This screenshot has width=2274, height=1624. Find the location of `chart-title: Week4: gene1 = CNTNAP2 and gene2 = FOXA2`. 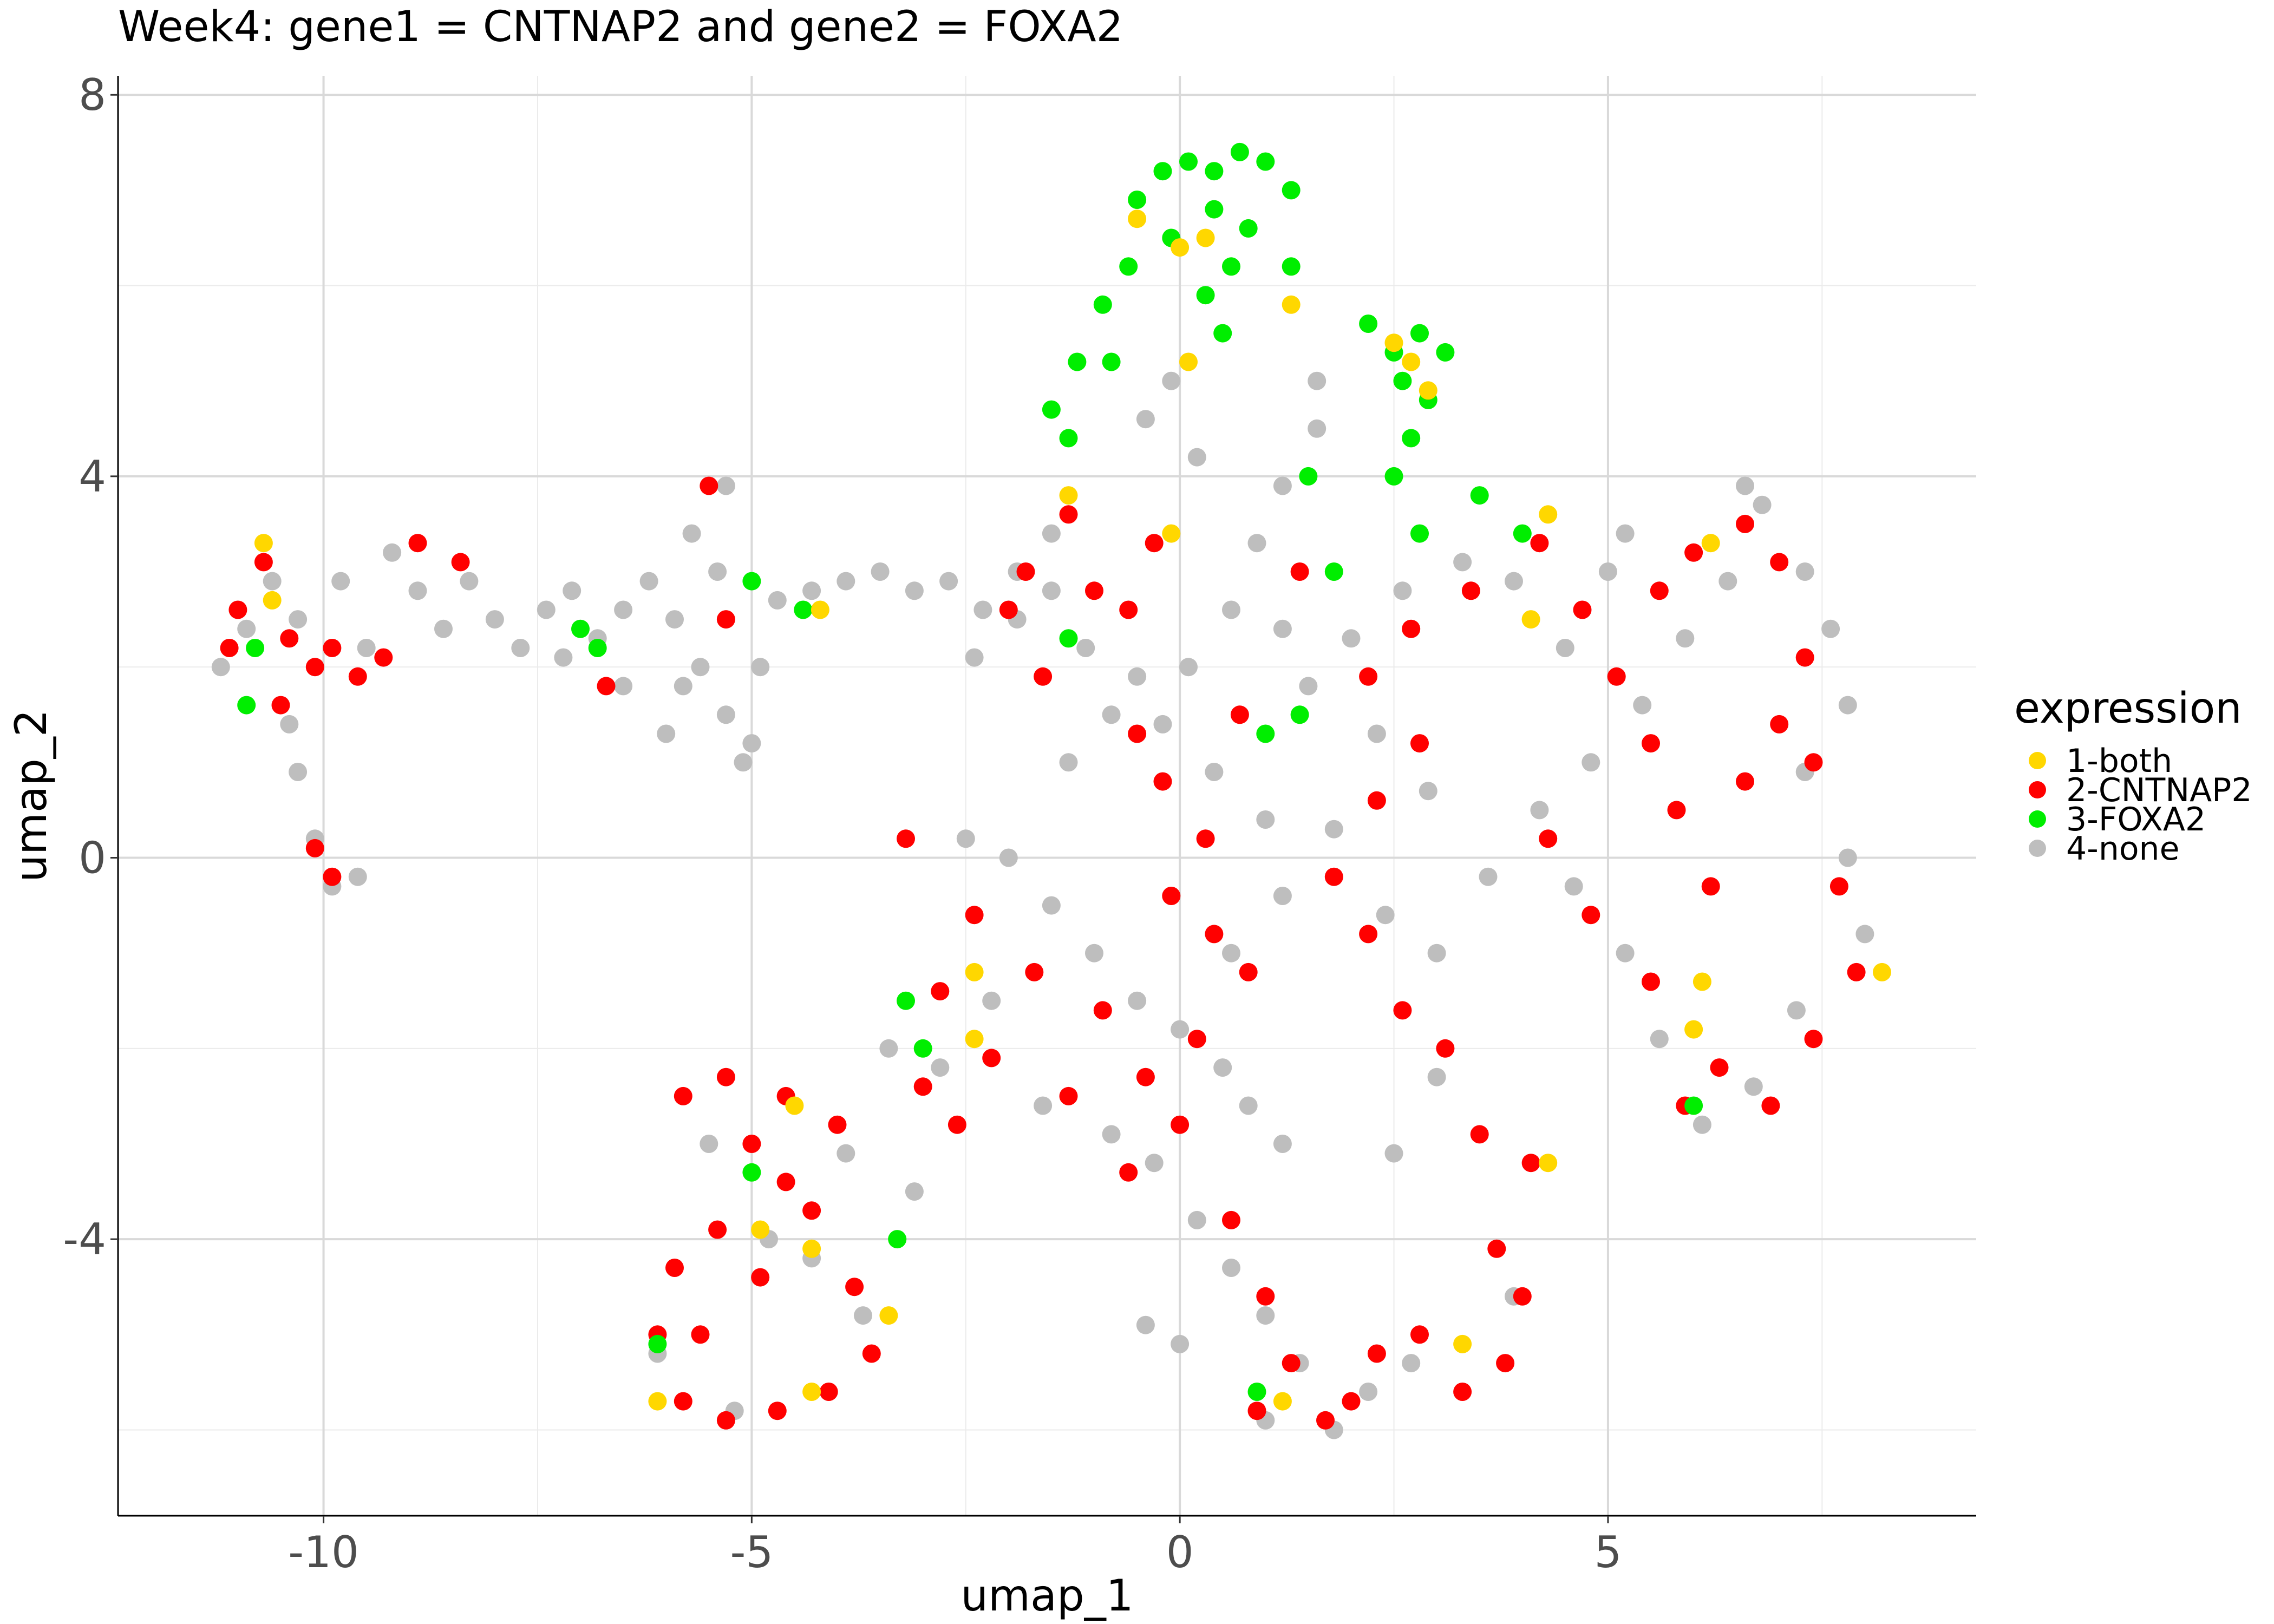

chart-title: Week4: gene1 = CNTNAP2 and gene2 = FOXA2 is located at coordinates (621, 27).